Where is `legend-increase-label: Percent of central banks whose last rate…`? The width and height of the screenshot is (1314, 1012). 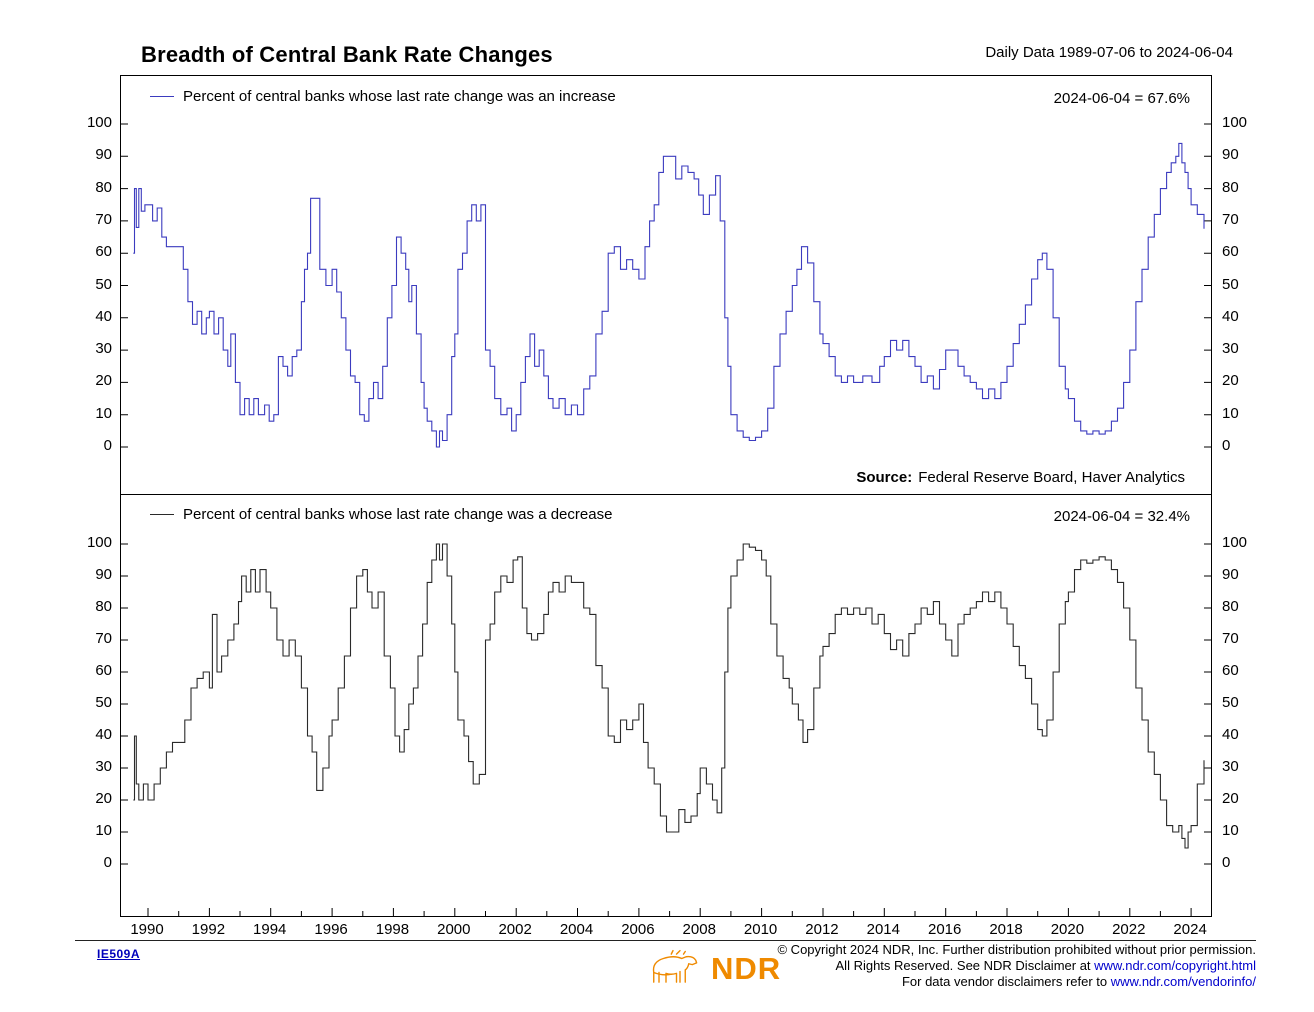 legend-increase-label: Percent of central banks whose last rate… is located at coordinates (399, 96).